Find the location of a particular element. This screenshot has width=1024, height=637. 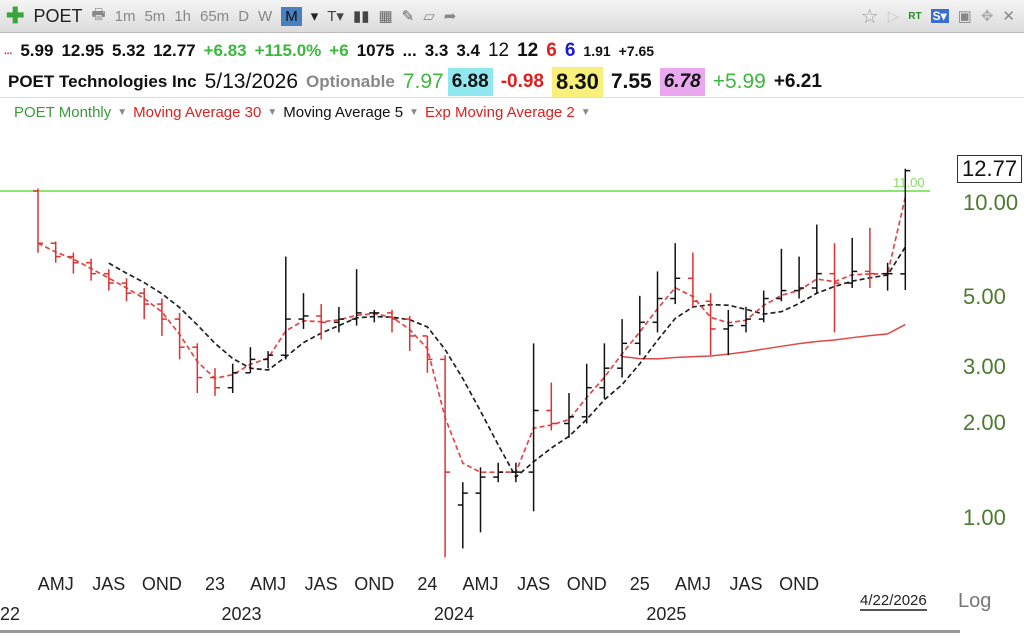

x-tick-year: 22 is located at coordinates (10, 614).